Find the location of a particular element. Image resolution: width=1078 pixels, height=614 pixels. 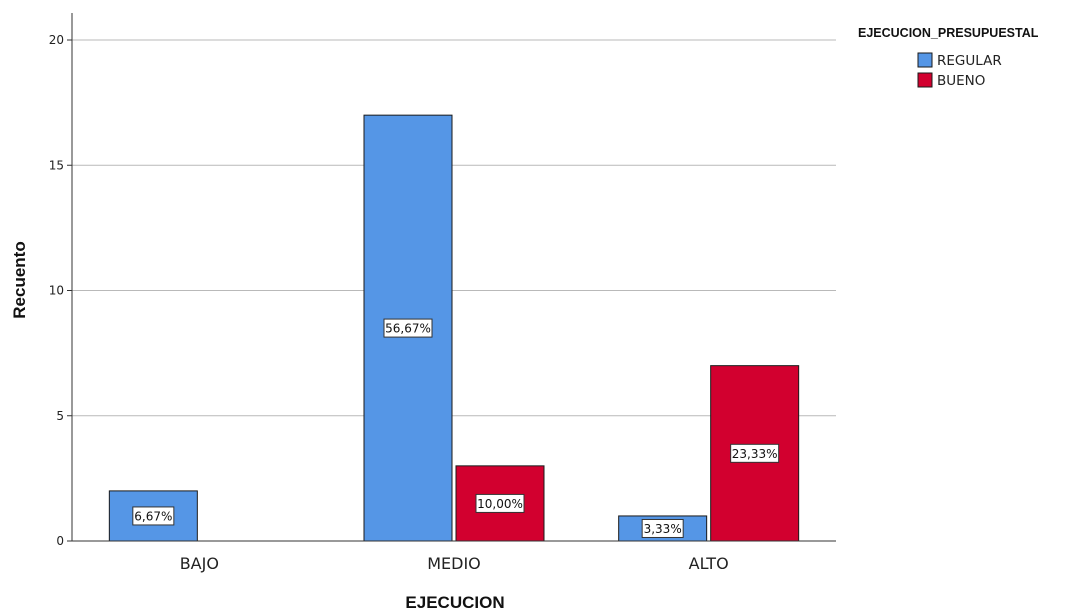

x-tick-label: BAJO is located at coordinates (199, 563).